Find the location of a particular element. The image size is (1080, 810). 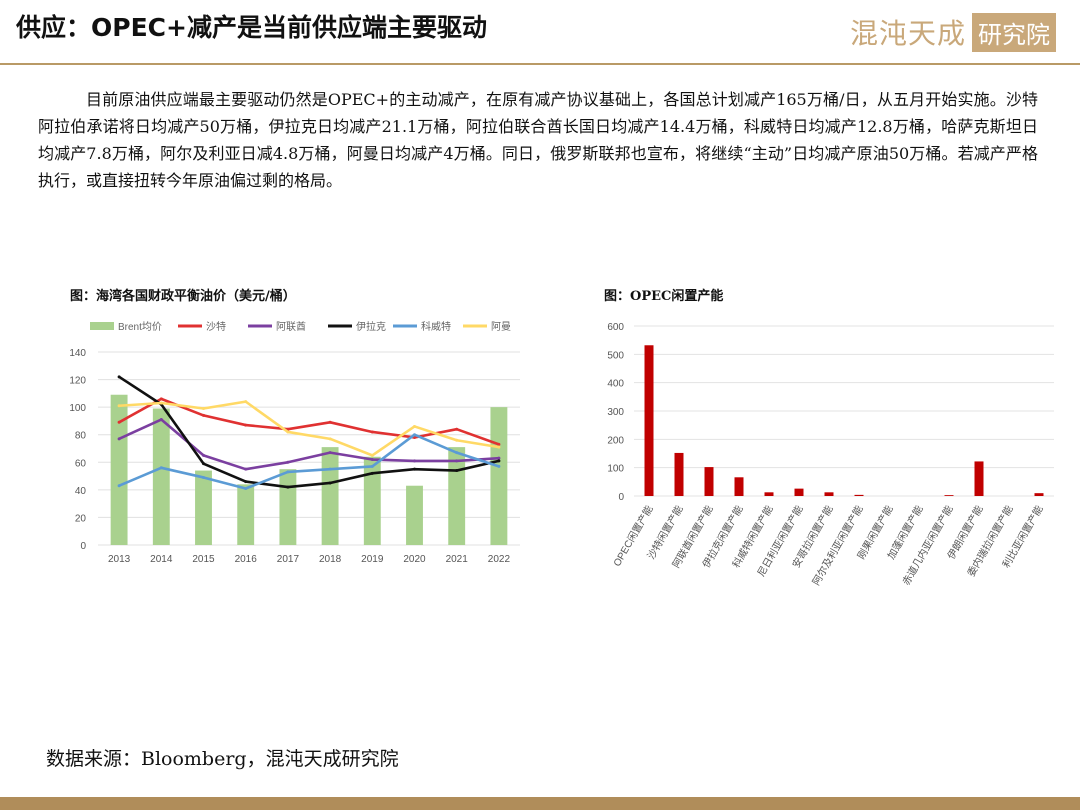

point-series-3-2021 is located at coordinates (457, 453).